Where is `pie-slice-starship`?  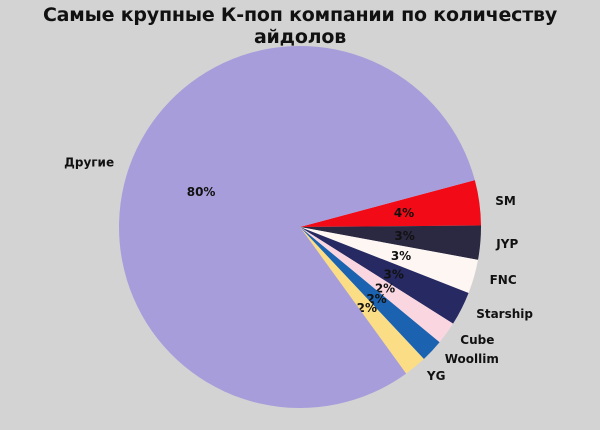
pie-slice-starship is located at coordinates (384, 275).